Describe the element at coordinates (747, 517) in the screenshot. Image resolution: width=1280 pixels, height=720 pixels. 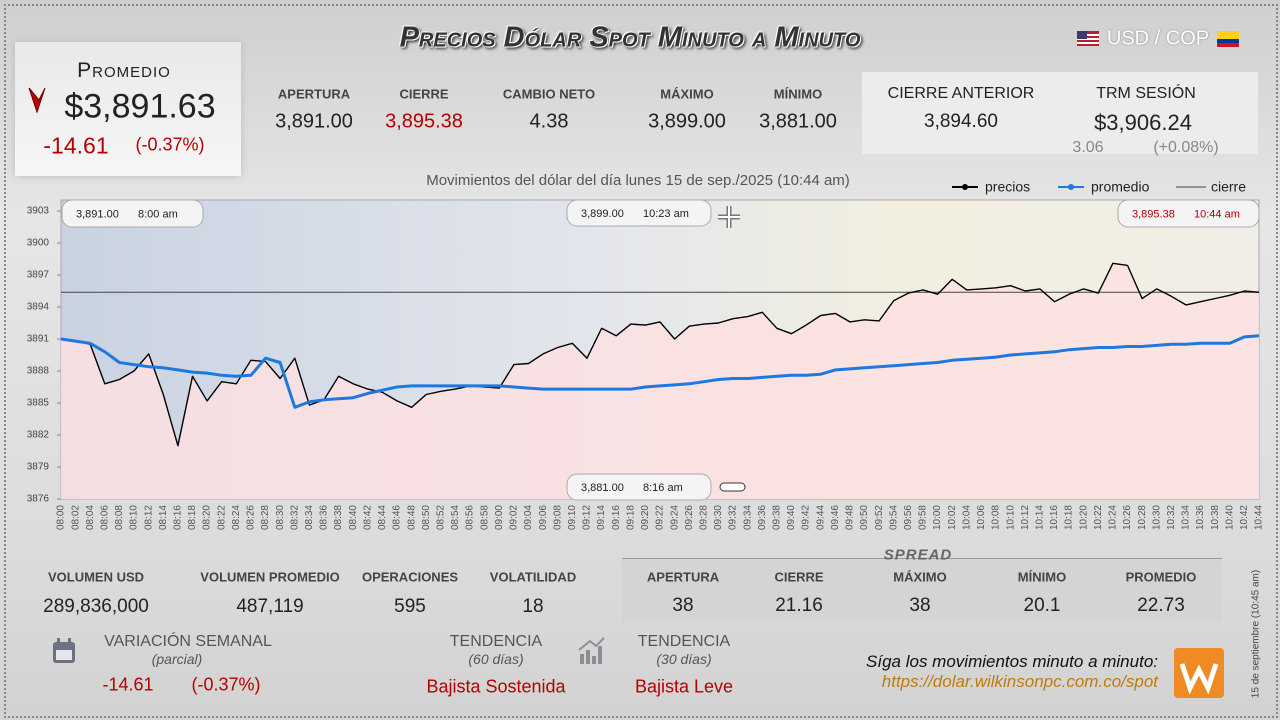
I see `x-tick-label: 09:34` at that location.